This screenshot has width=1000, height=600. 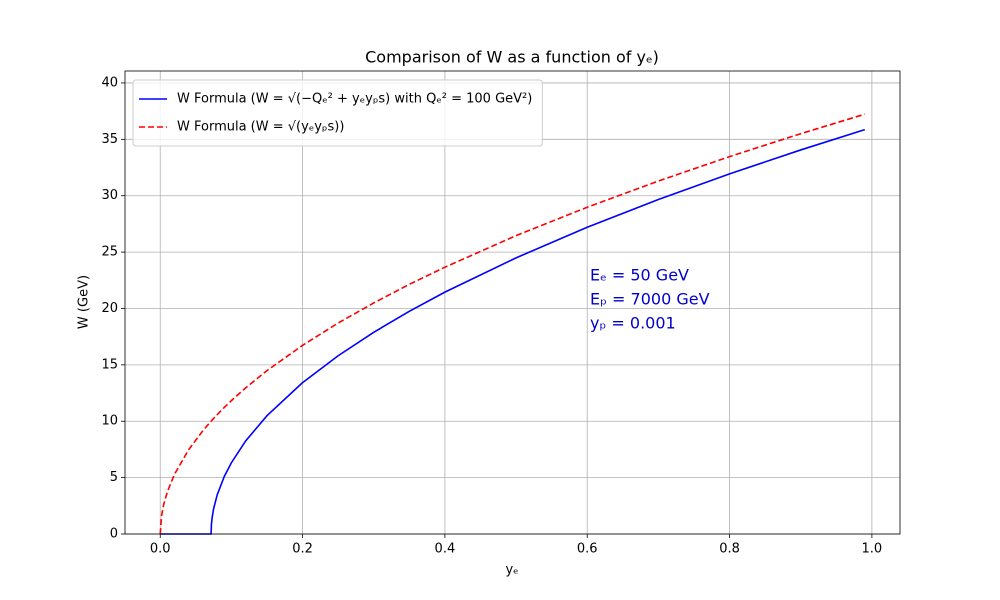 What do you see at coordinates (587, 549) in the screenshot?
I see `x-tick-label: 0.6` at bounding box center [587, 549].